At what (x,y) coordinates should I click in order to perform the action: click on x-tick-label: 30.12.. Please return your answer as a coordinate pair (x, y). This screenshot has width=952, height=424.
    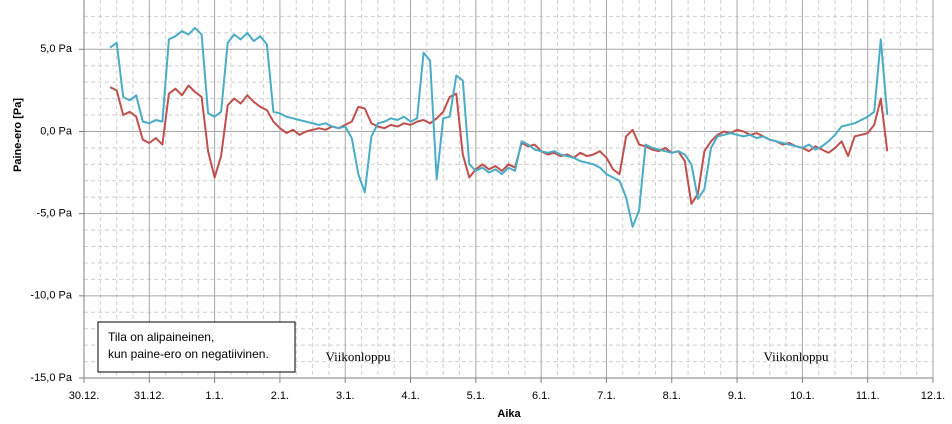
    Looking at the image, I should click on (84, 396).